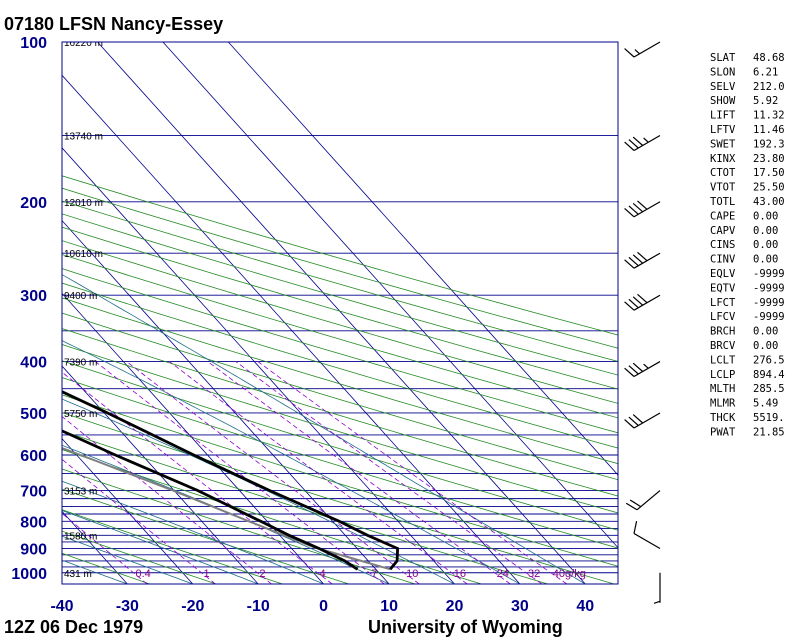 The image size is (800, 640). I want to click on index-name: LFCT, so click(723, 303).